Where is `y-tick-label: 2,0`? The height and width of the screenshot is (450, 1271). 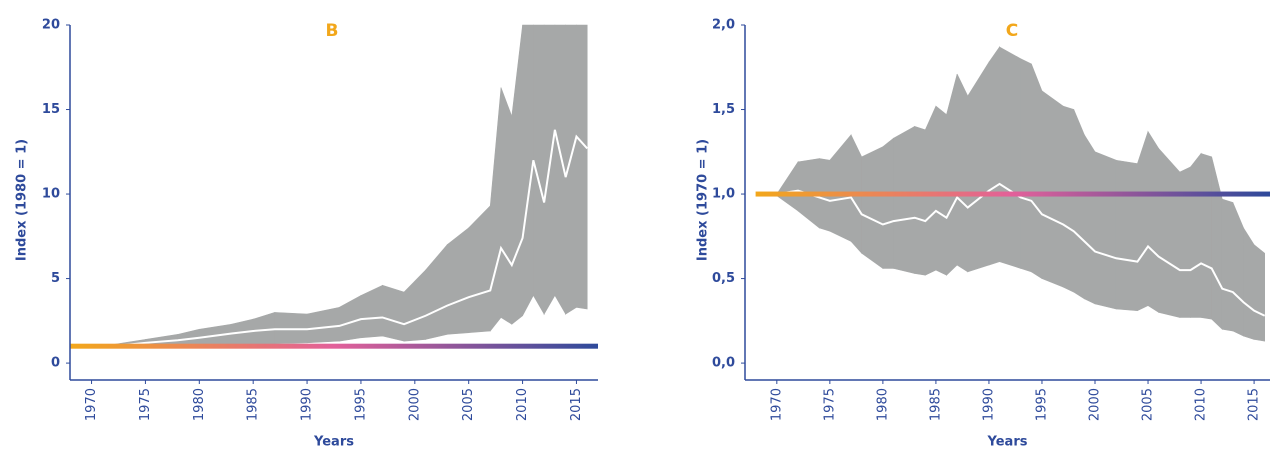 y-tick-label: 2,0 is located at coordinates (723, 25).